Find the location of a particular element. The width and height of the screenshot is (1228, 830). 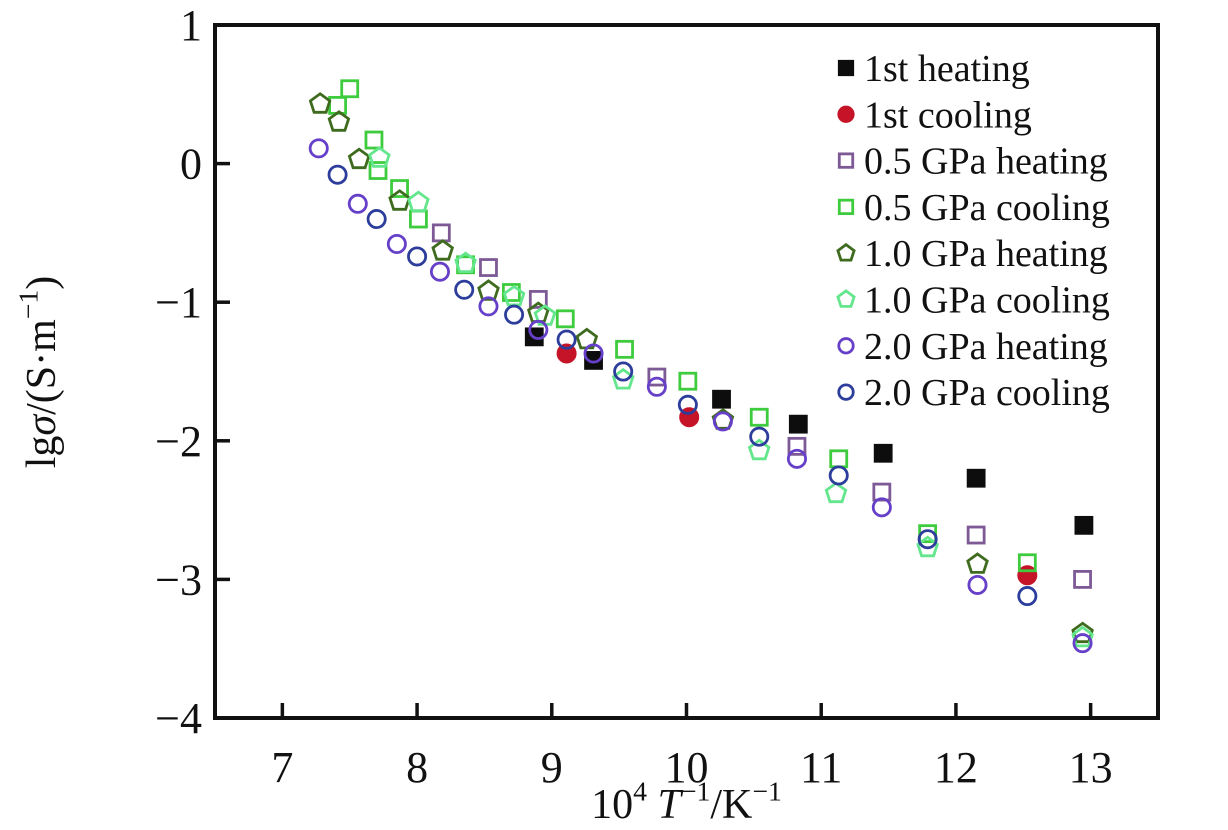

legend-item: 1.0 GPa heating is located at coordinates (972, 254).